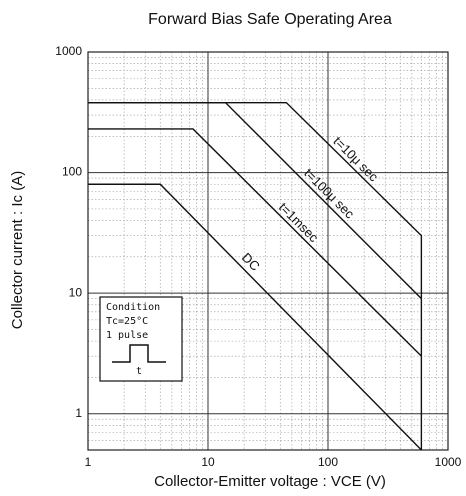  I want to click on pulse-icon, so click(139, 353).